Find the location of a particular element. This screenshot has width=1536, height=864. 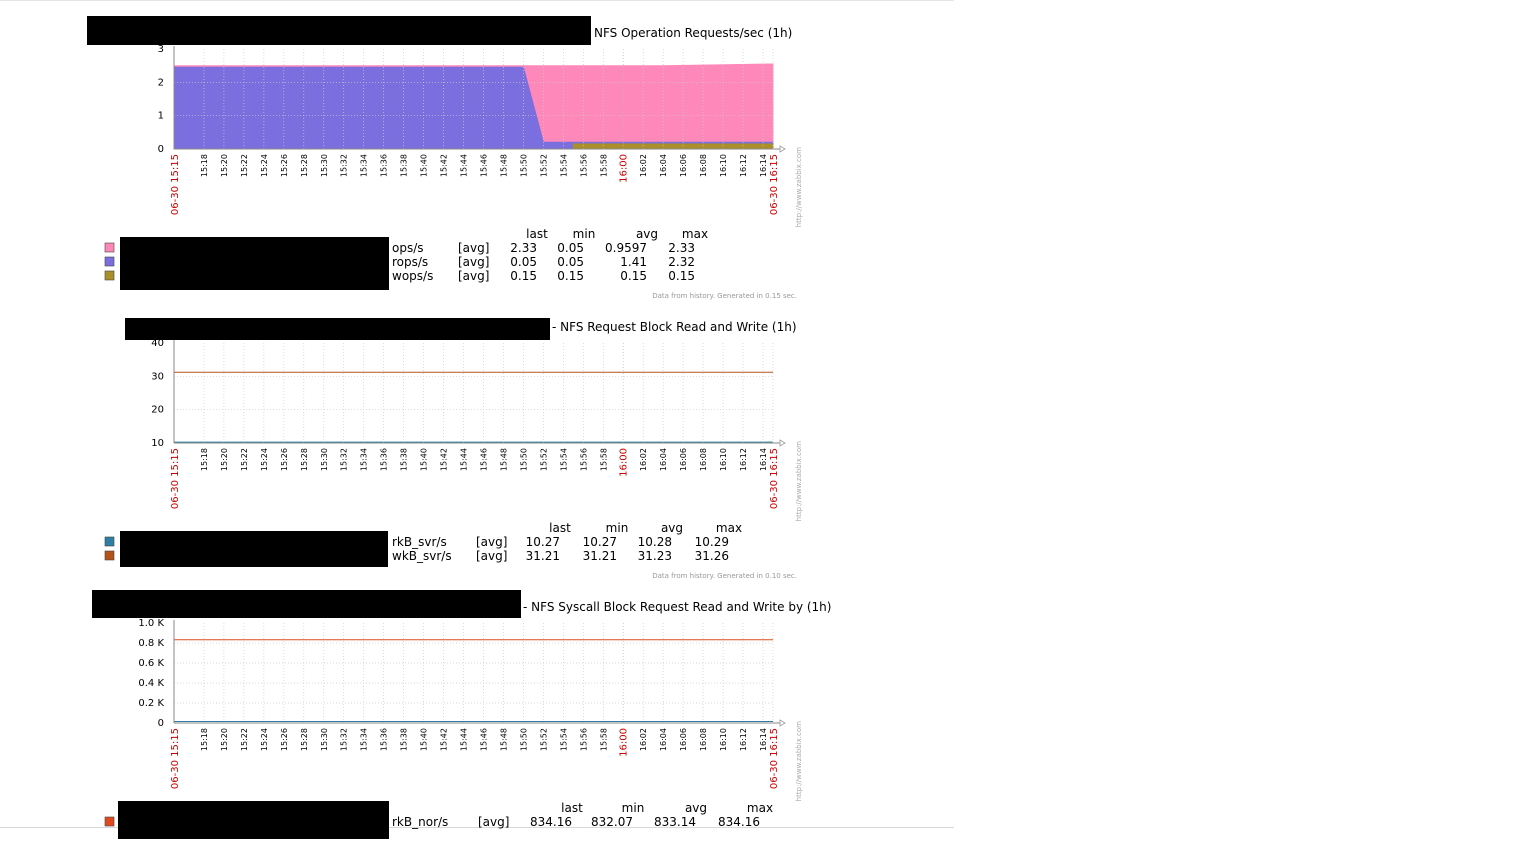

x-tick-label: 16:14 is located at coordinates (763, 165).